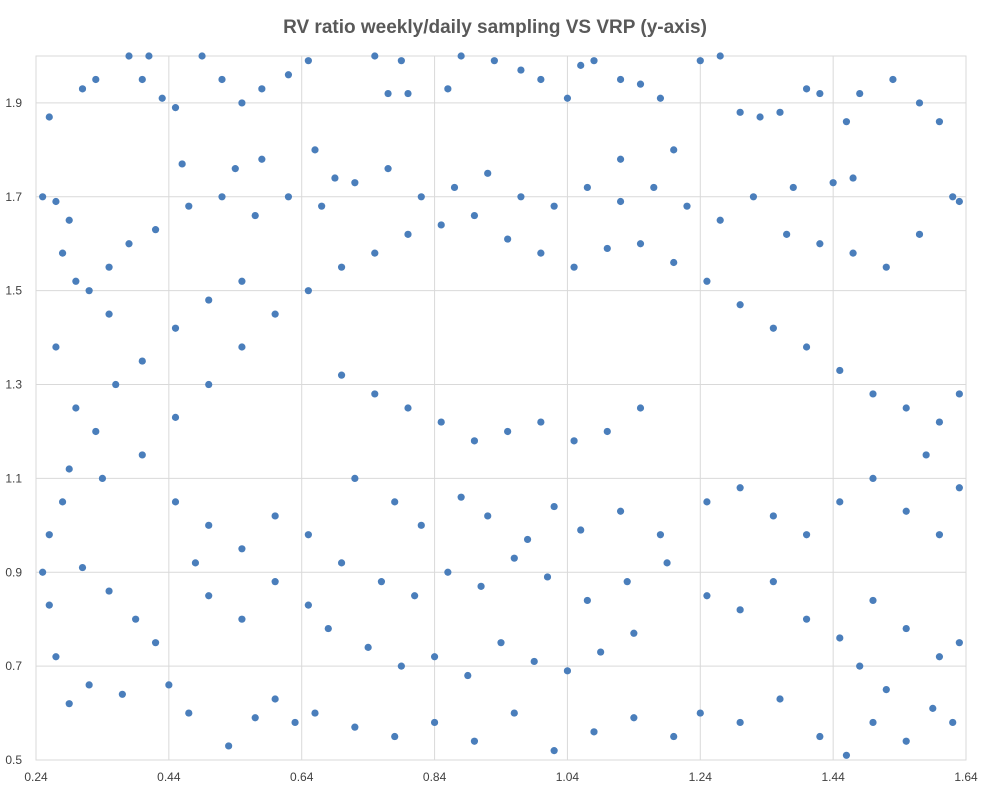  Describe the element at coordinates (13, 760) in the screenshot. I see `y-tick-label: 0.5` at that location.